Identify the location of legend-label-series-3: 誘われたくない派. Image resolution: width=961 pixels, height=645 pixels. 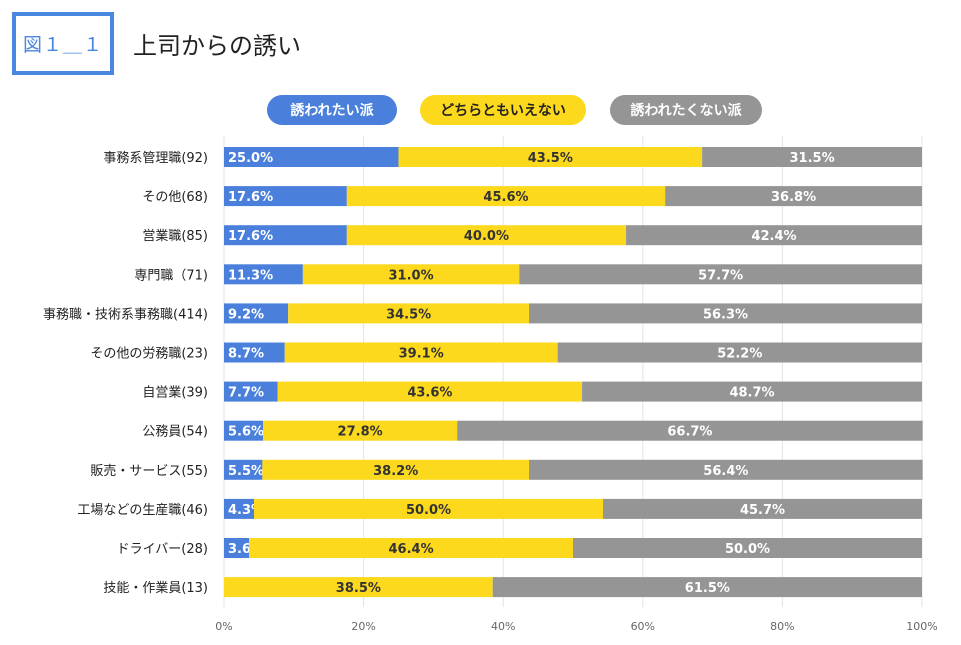
(686, 111).